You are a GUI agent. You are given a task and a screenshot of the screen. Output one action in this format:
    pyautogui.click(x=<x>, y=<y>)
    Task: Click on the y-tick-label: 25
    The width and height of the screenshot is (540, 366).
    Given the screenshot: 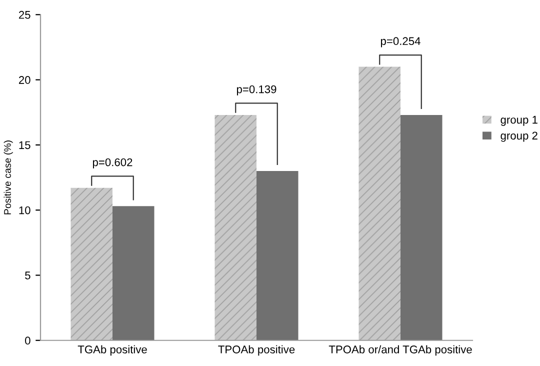 What is the action you would take?
    pyautogui.click(x=24, y=14)
    